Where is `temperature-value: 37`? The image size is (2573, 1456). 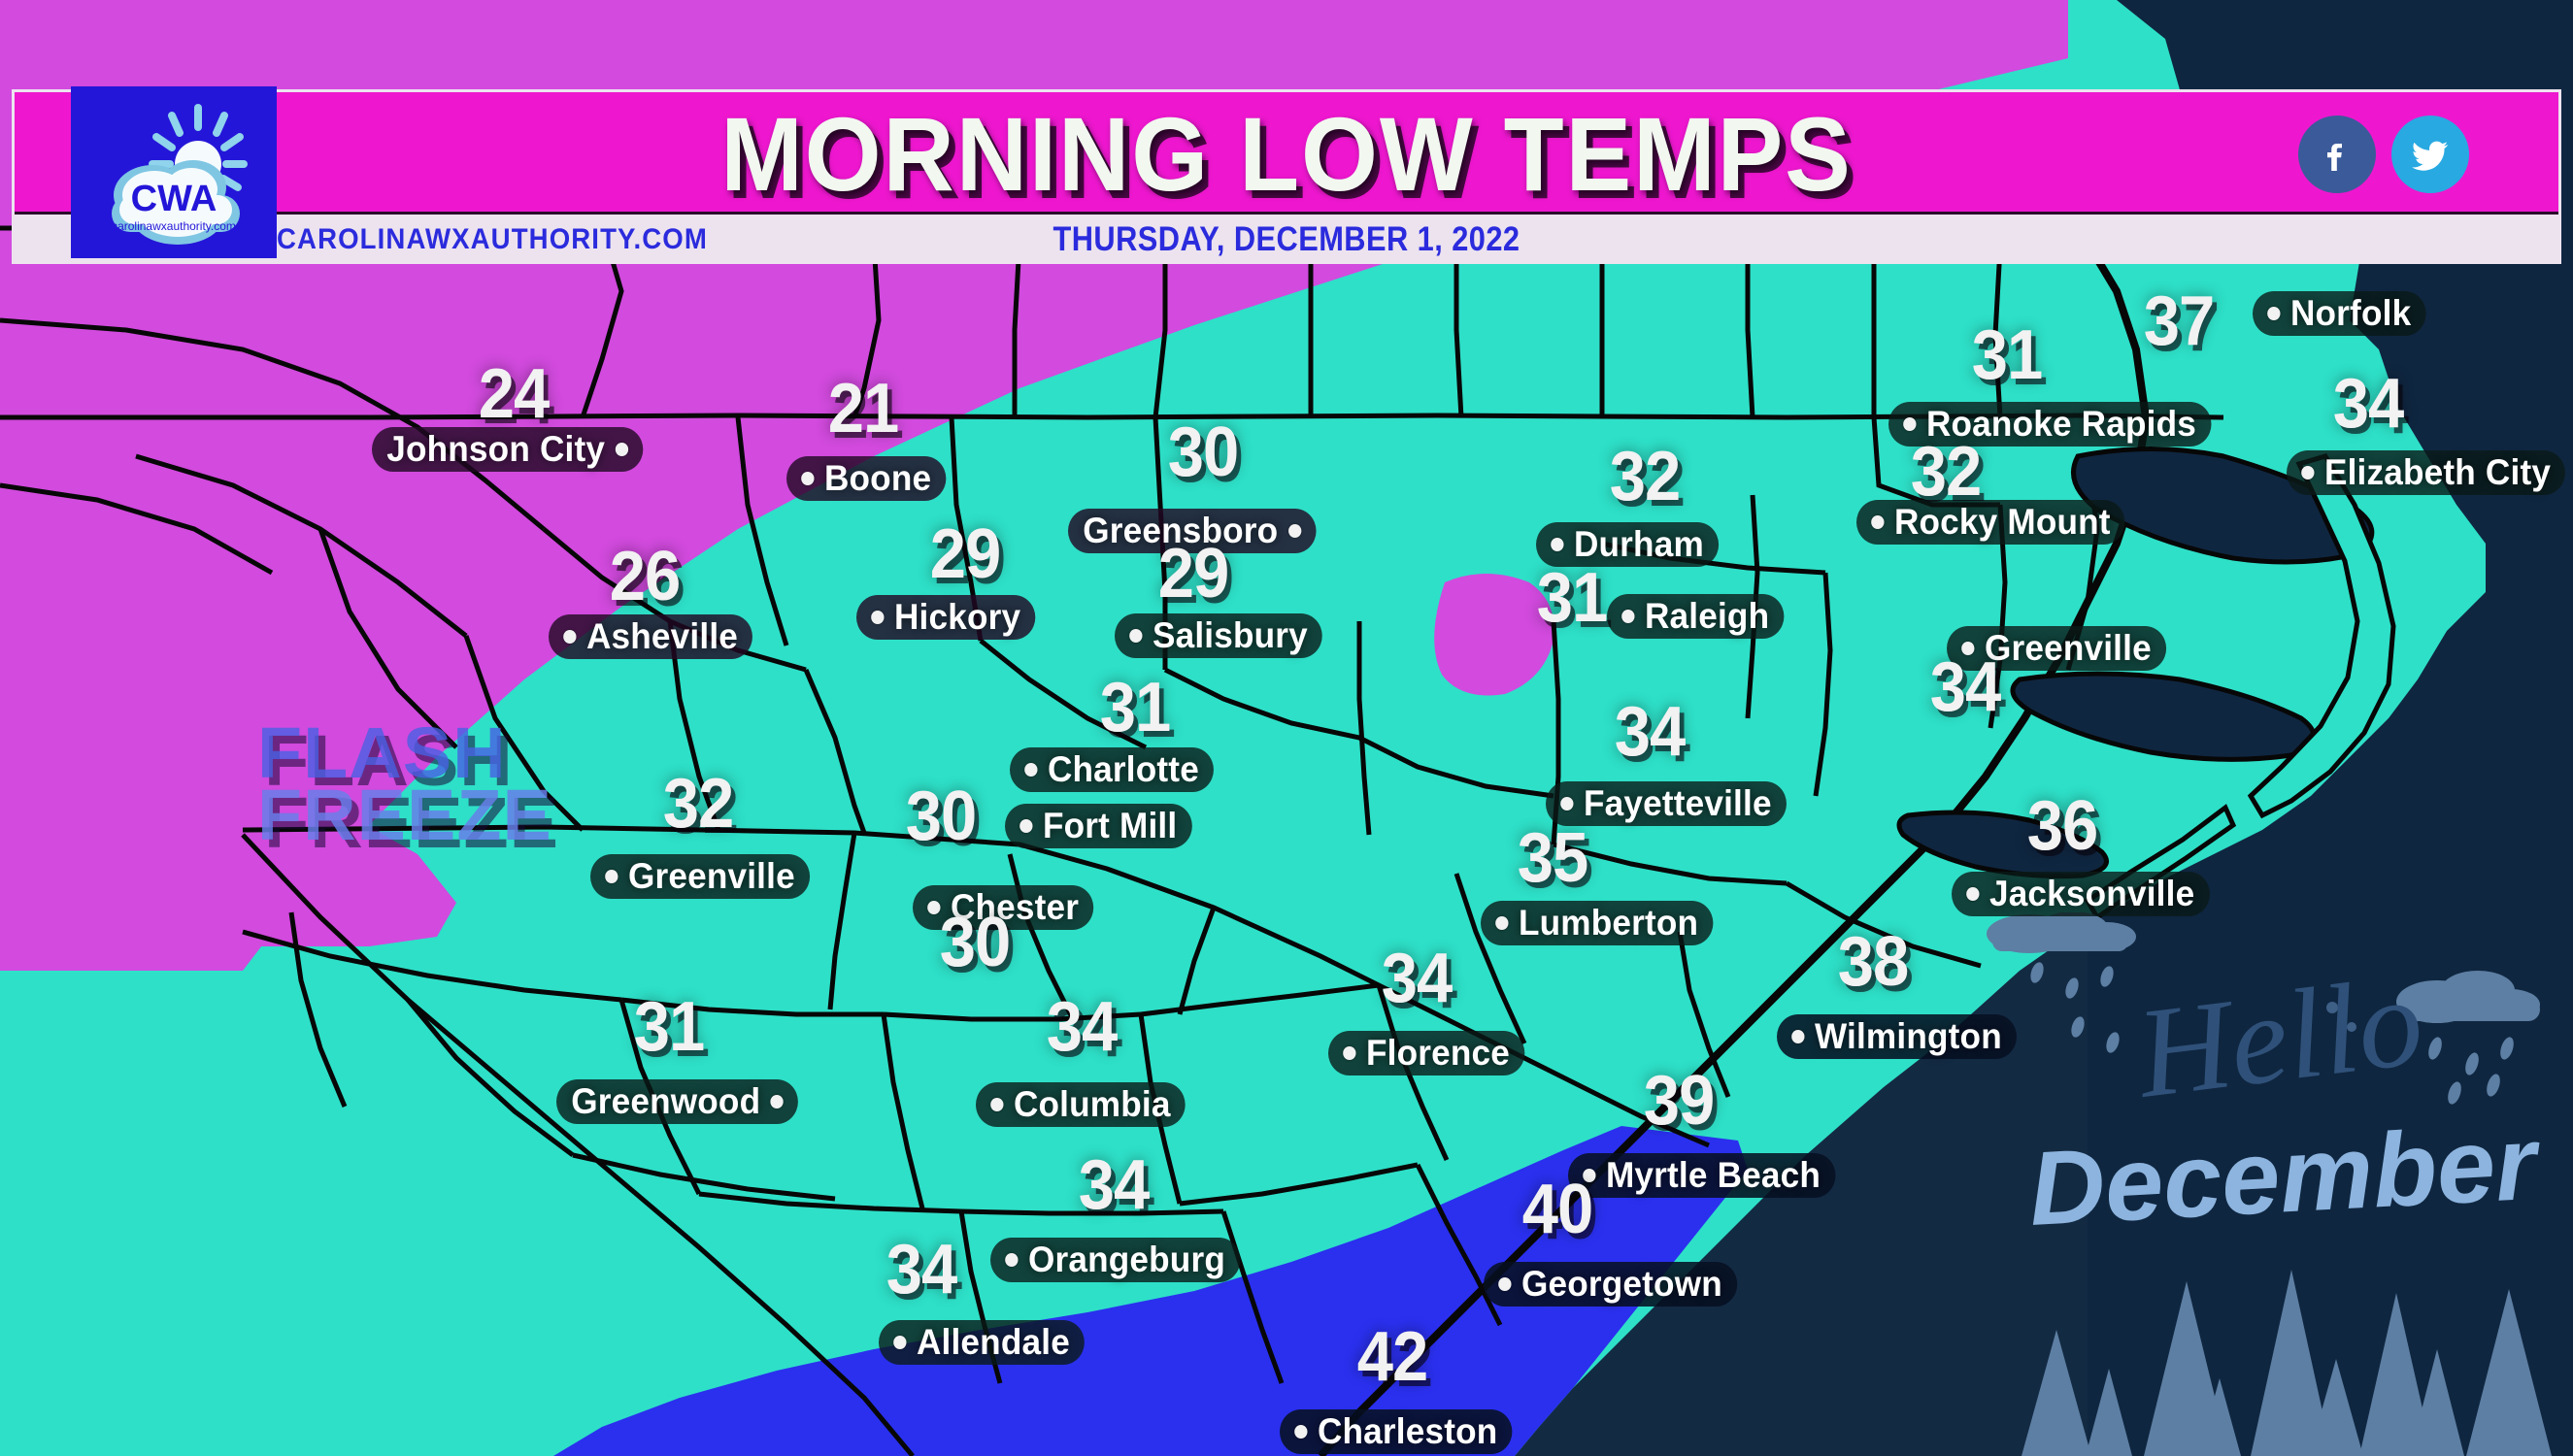 temperature-value: 37 is located at coordinates (2179, 321).